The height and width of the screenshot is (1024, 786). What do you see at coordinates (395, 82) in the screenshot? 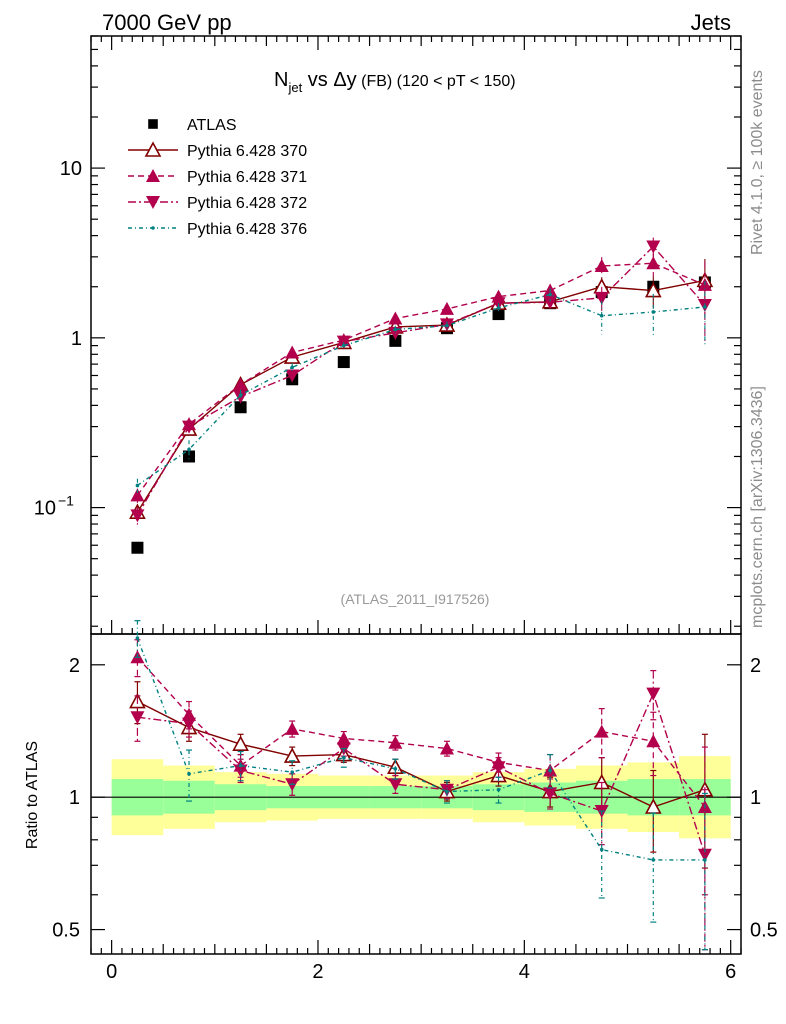
I see `chart-title: Njet vs Δy (FB) (120 < pT < 150)` at bounding box center [395, 82].